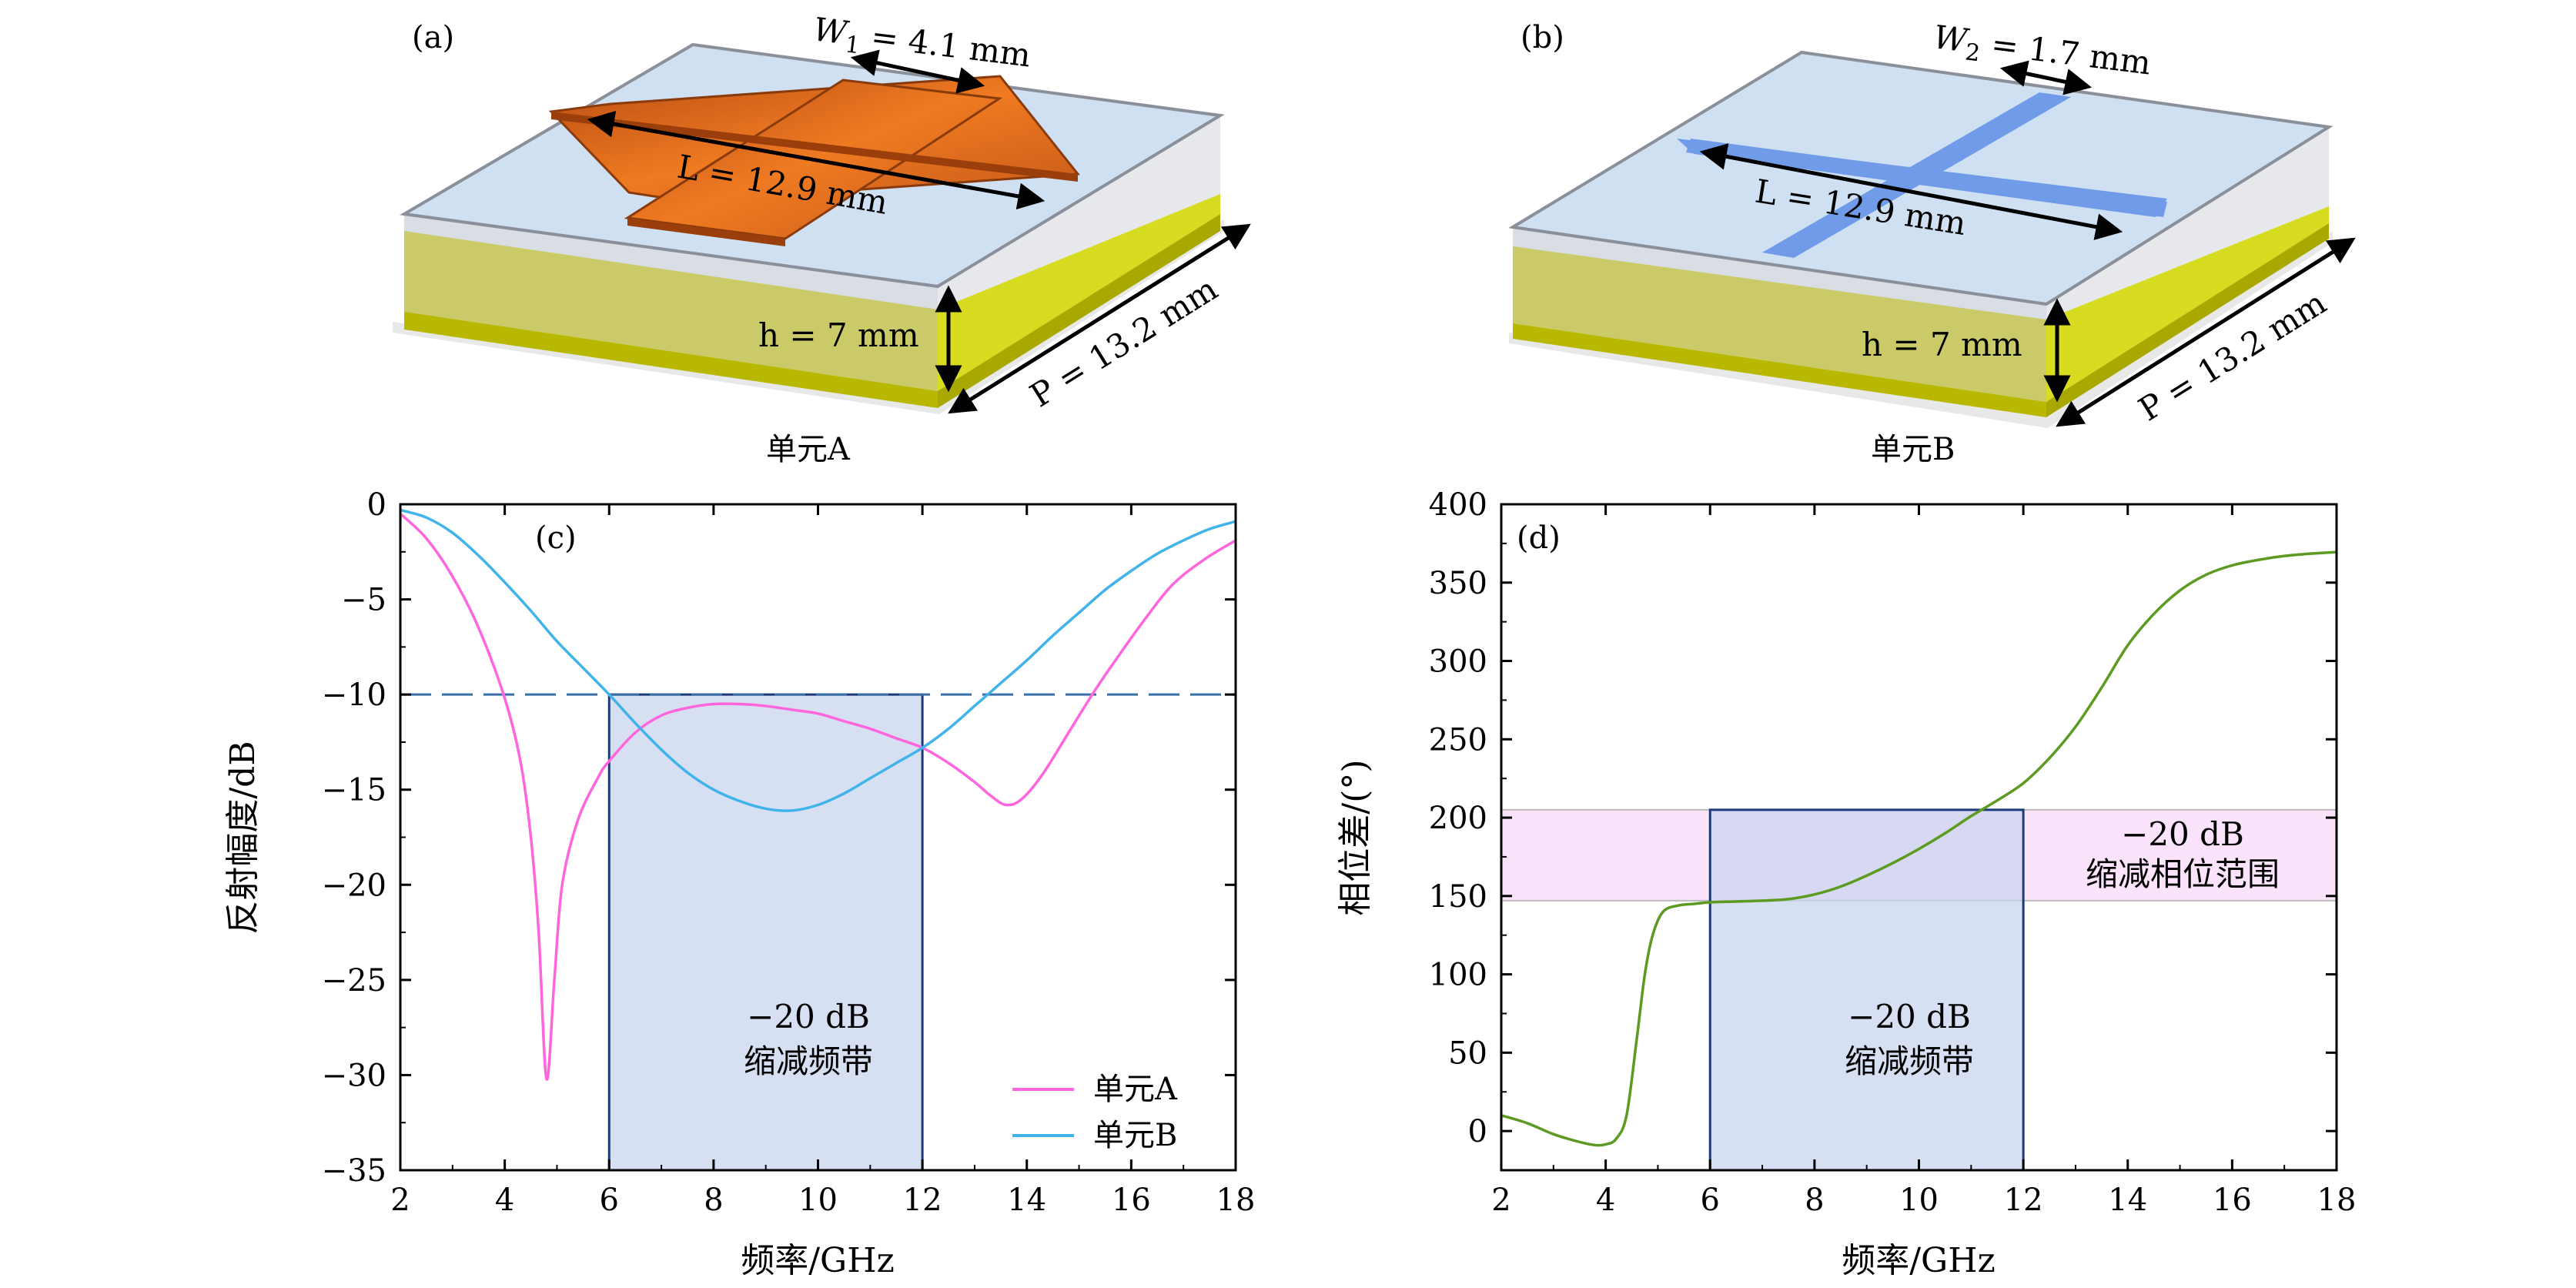 The image size is (2576, 1288). I want to click on panel-label: (b), so click(1542, 38).